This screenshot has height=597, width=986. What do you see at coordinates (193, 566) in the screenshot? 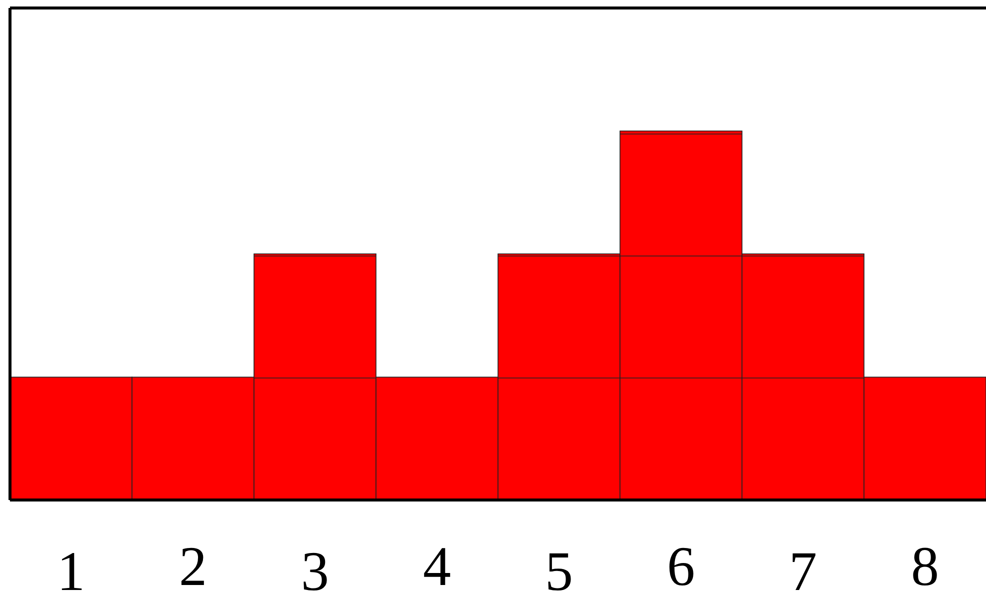
I see `x-tick-label: 2` at bounding box center [193, 566].